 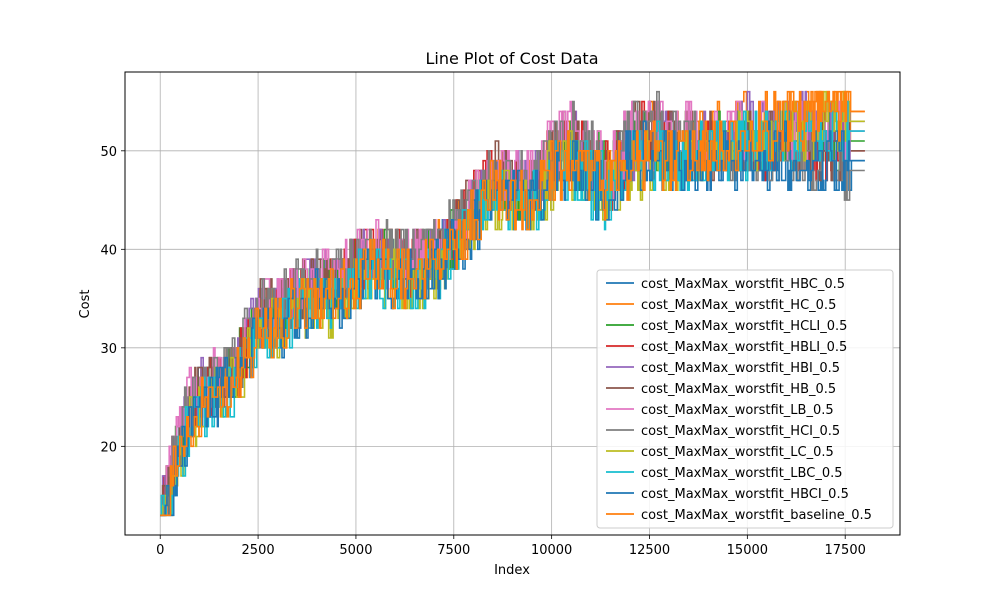 I want to click on y-axis-title: Cost, so click(x=85, y=304).